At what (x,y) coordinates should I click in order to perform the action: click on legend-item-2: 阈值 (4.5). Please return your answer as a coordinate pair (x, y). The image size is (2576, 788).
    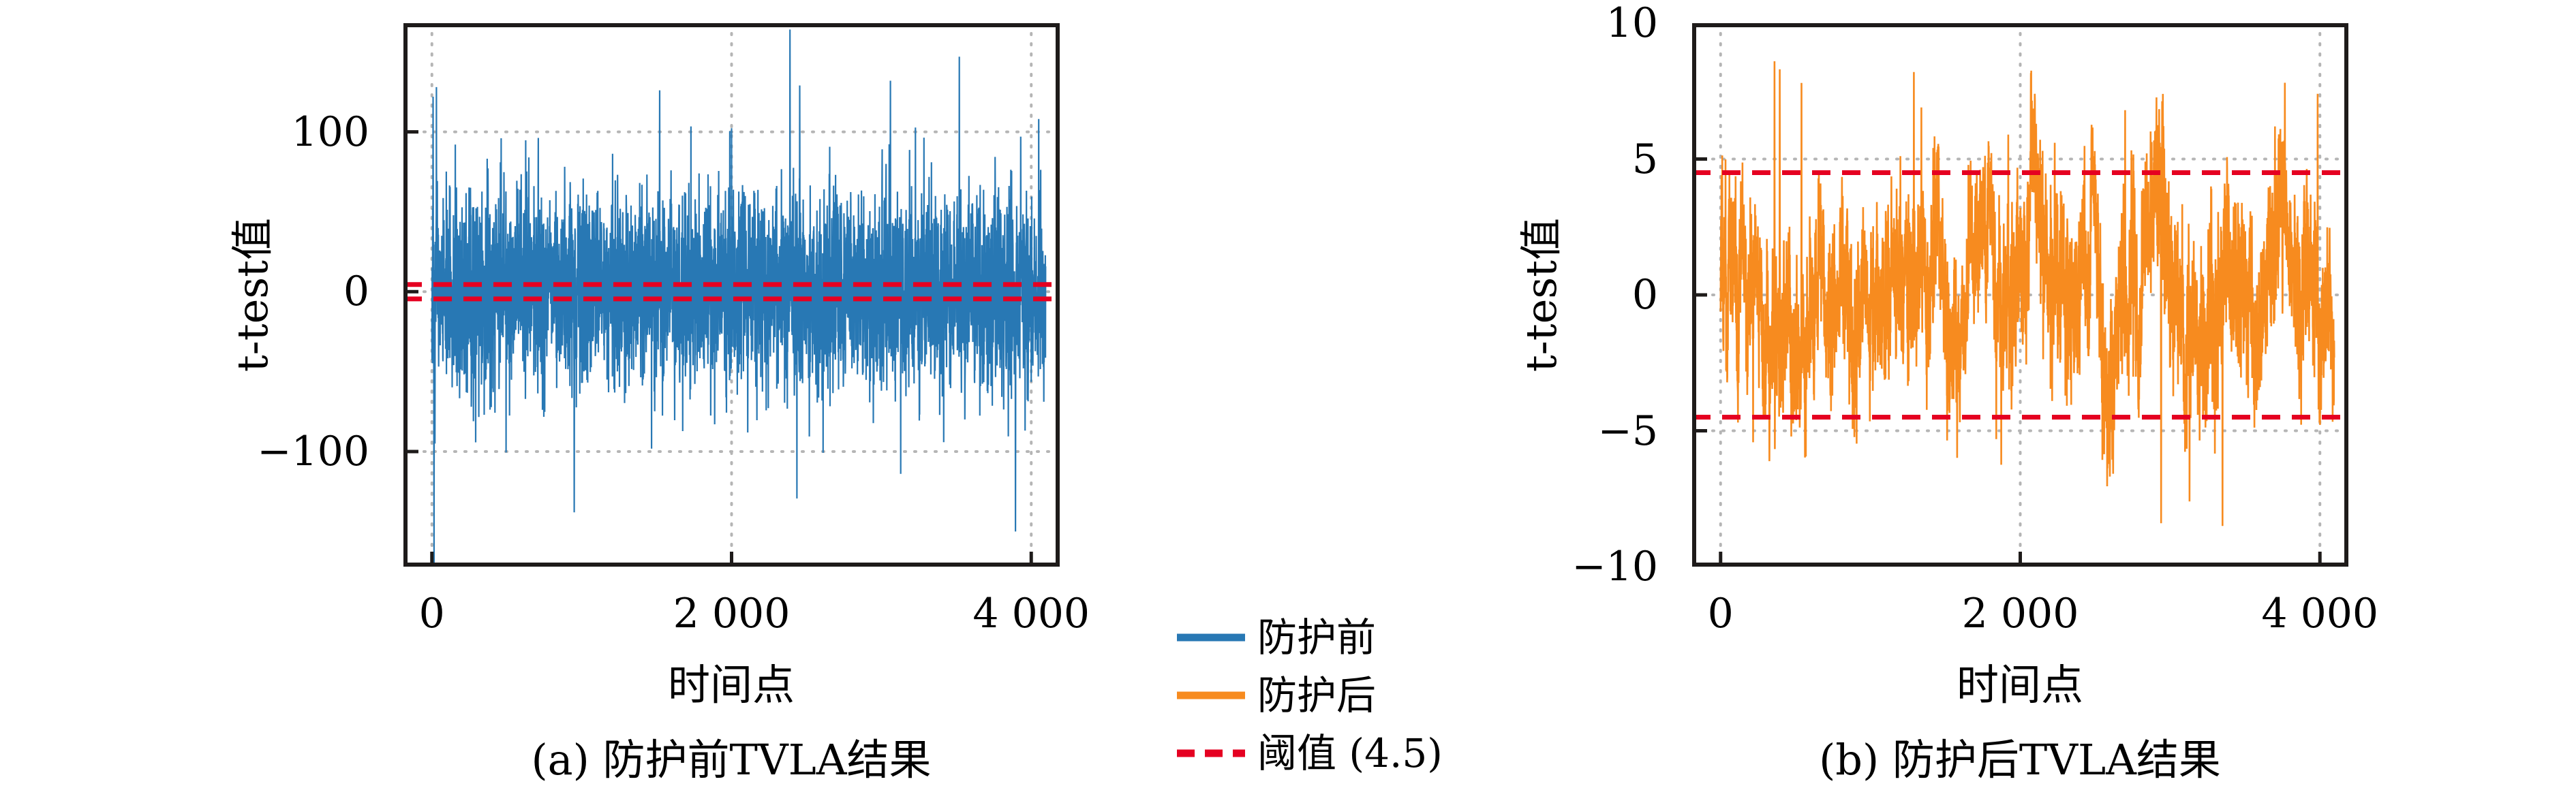
    Looking at the image, I should click on (1310, 753).